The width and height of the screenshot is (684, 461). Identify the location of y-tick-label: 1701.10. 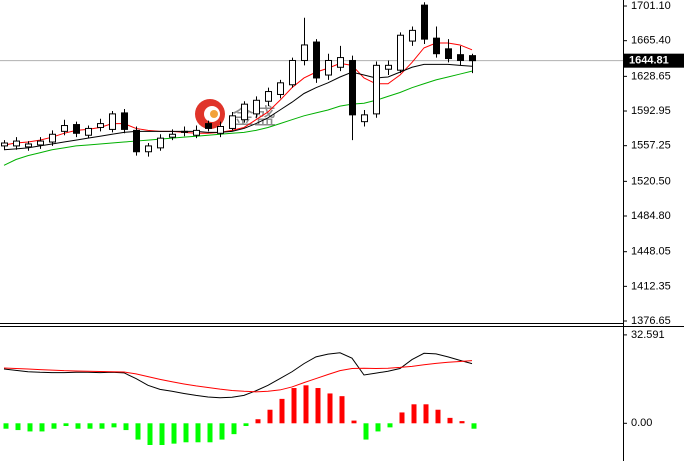
(651, 6).